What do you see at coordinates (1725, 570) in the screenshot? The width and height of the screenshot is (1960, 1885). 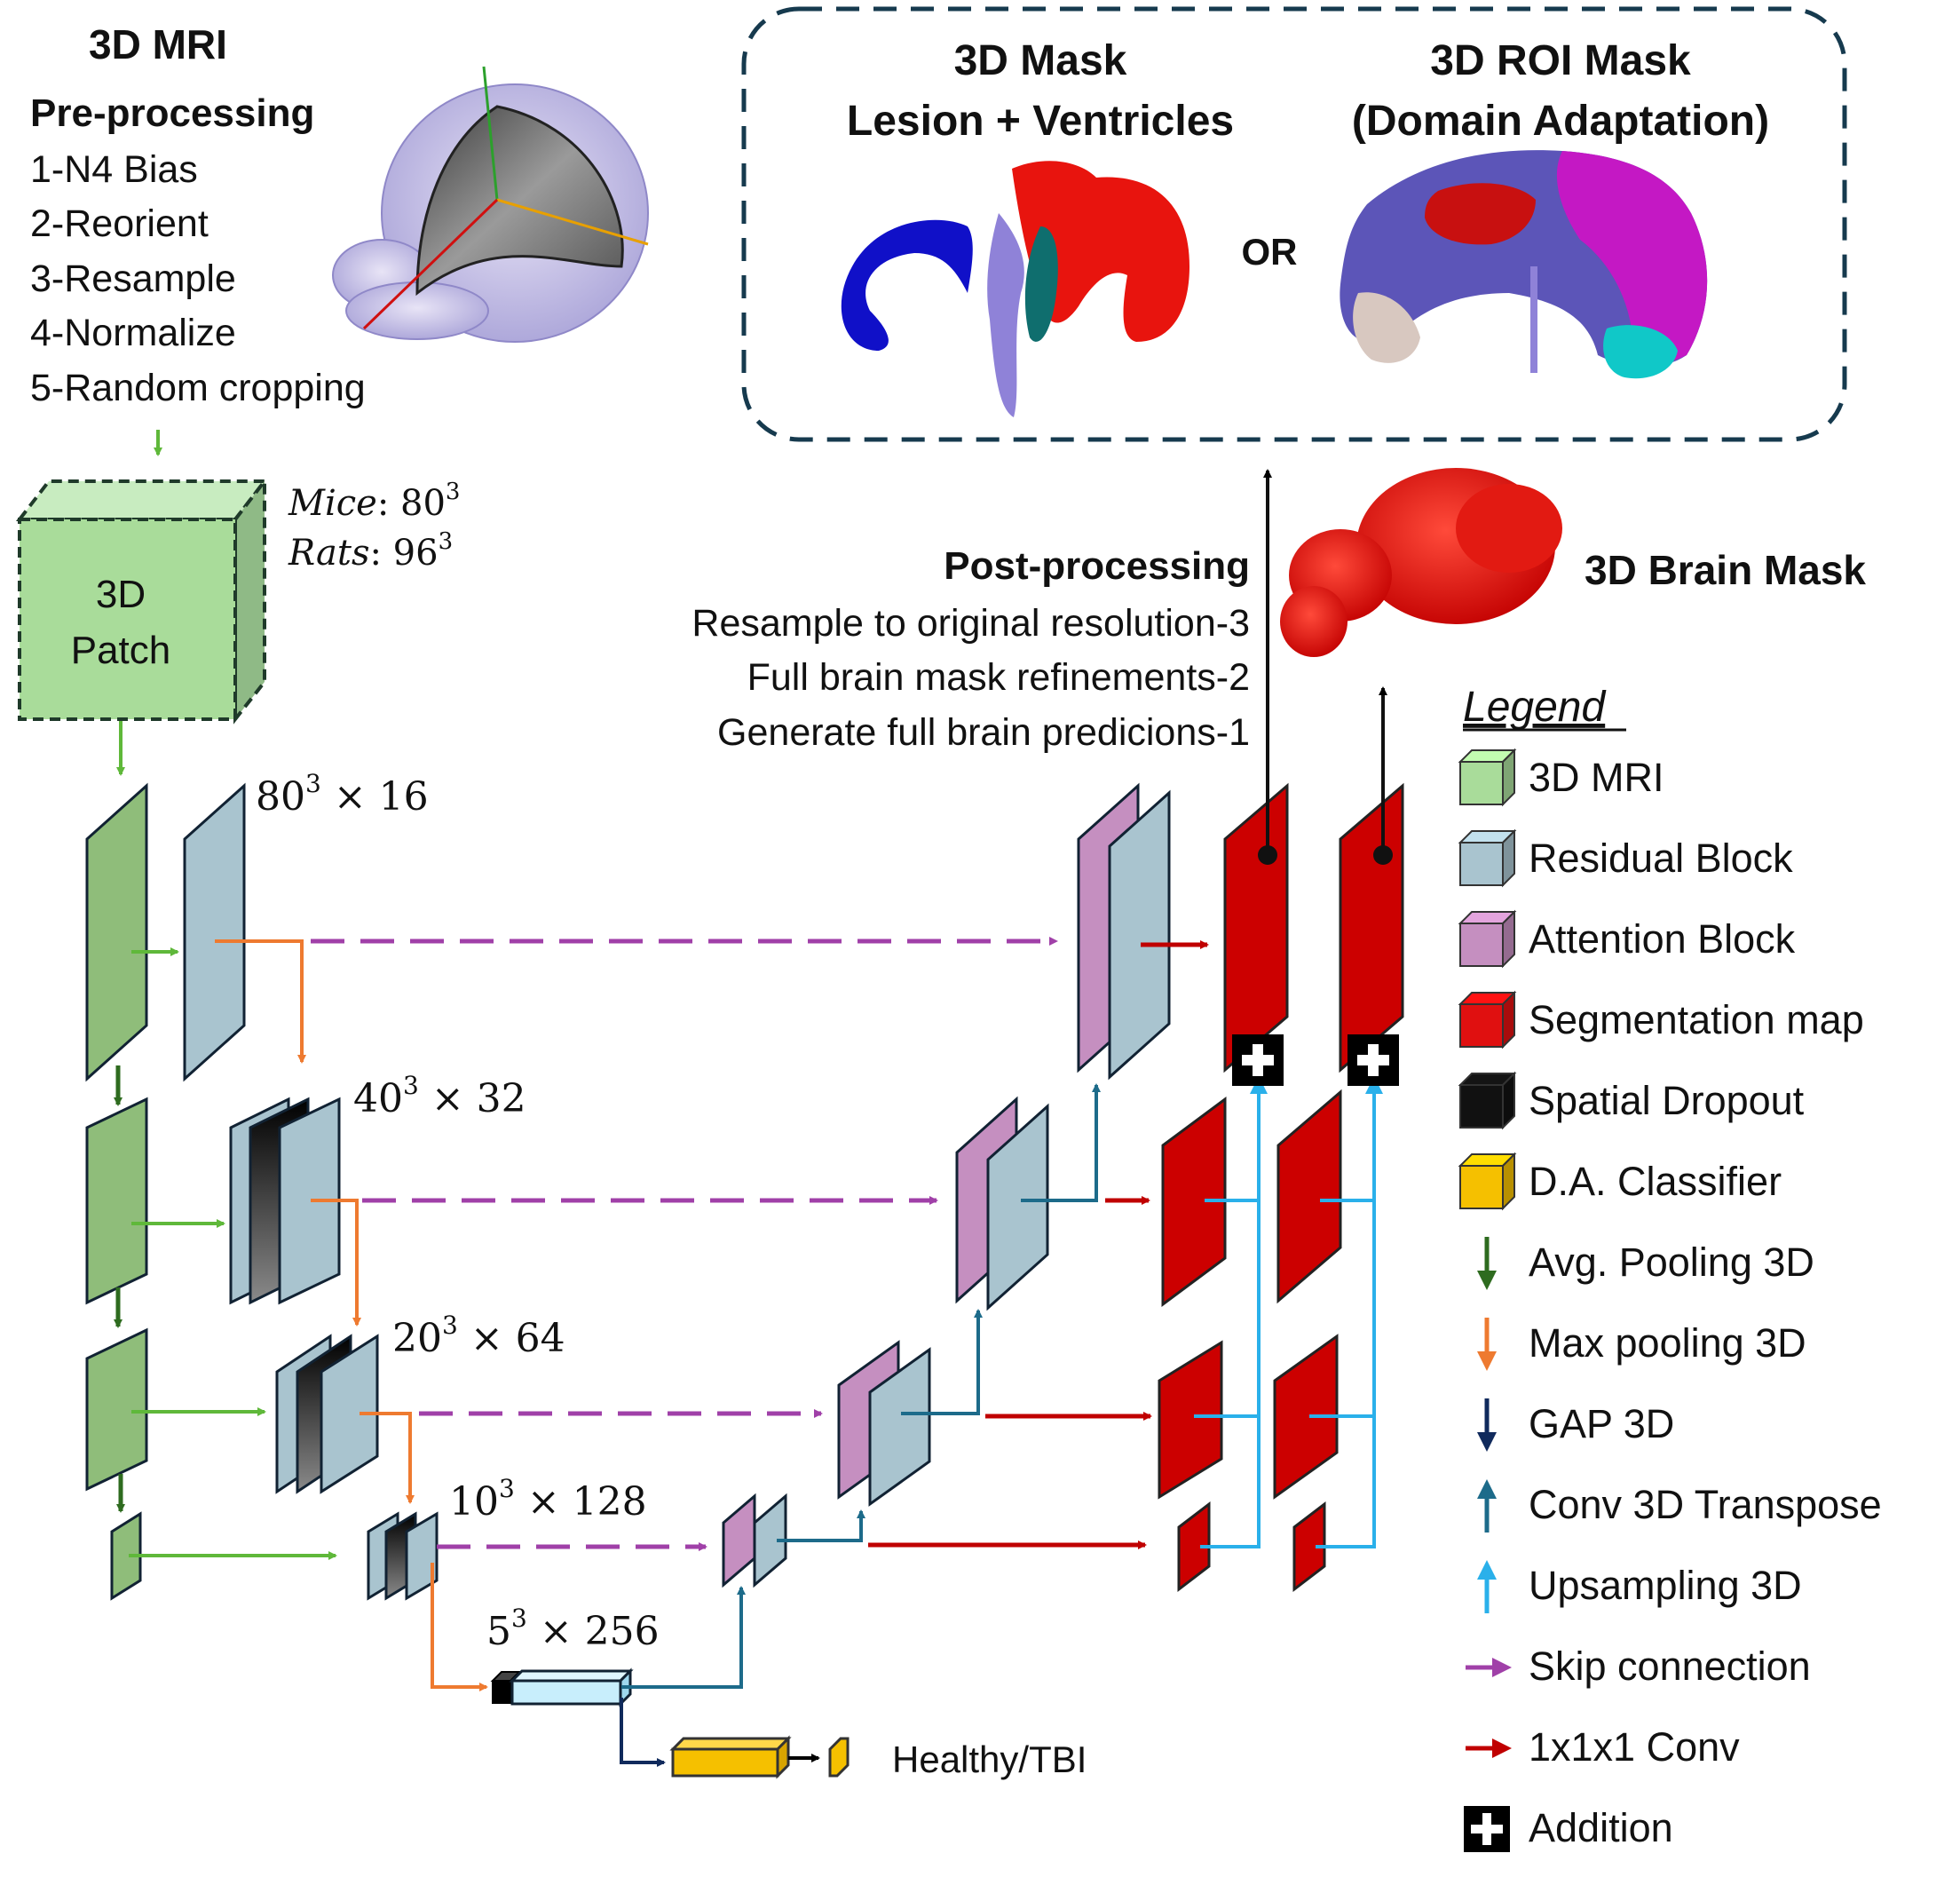 I see `brain-mask-label: 3D Brain Mask` at bounding box center [1725, 570].